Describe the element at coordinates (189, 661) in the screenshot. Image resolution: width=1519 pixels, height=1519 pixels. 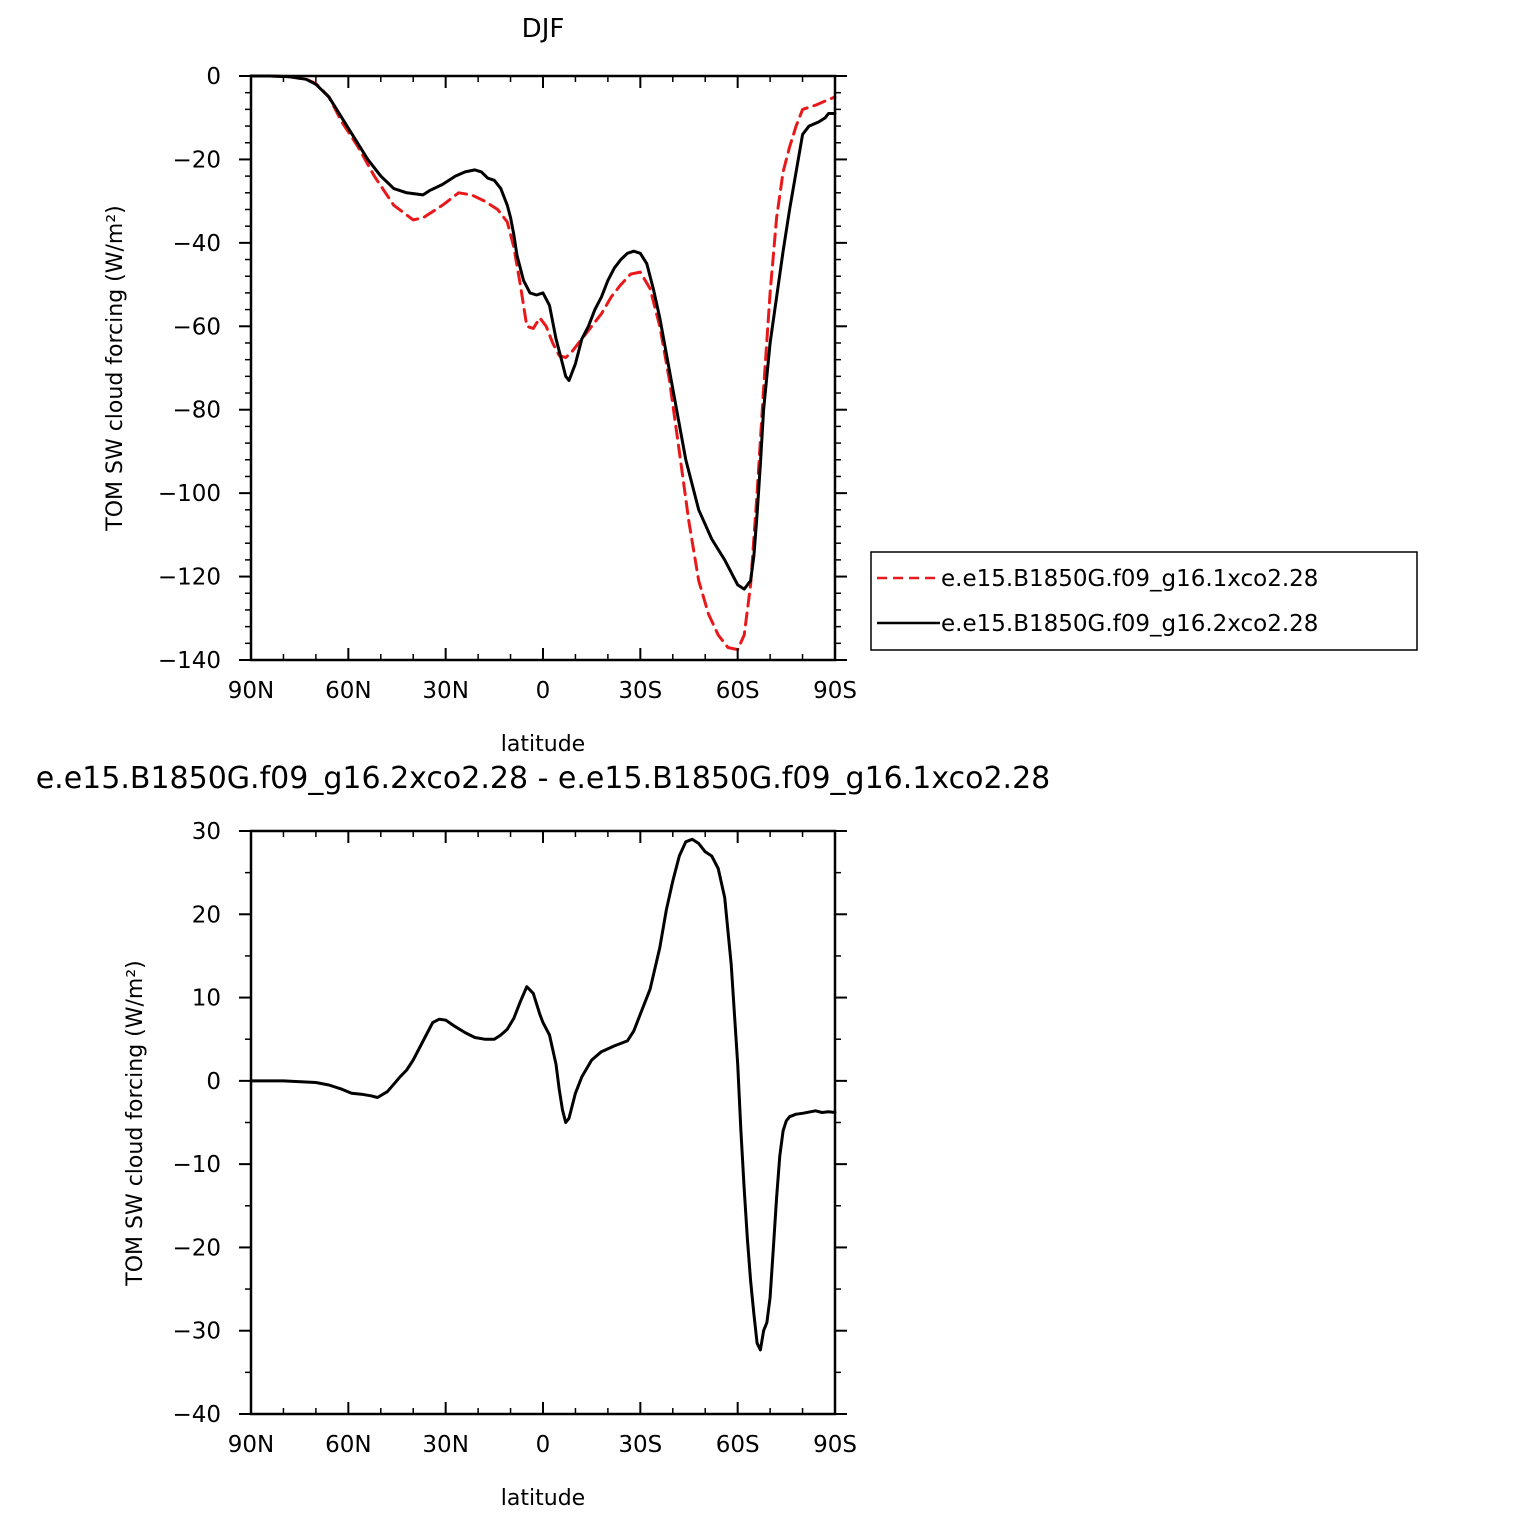
I see `top-panel-y-tick-label: −140` at that location.